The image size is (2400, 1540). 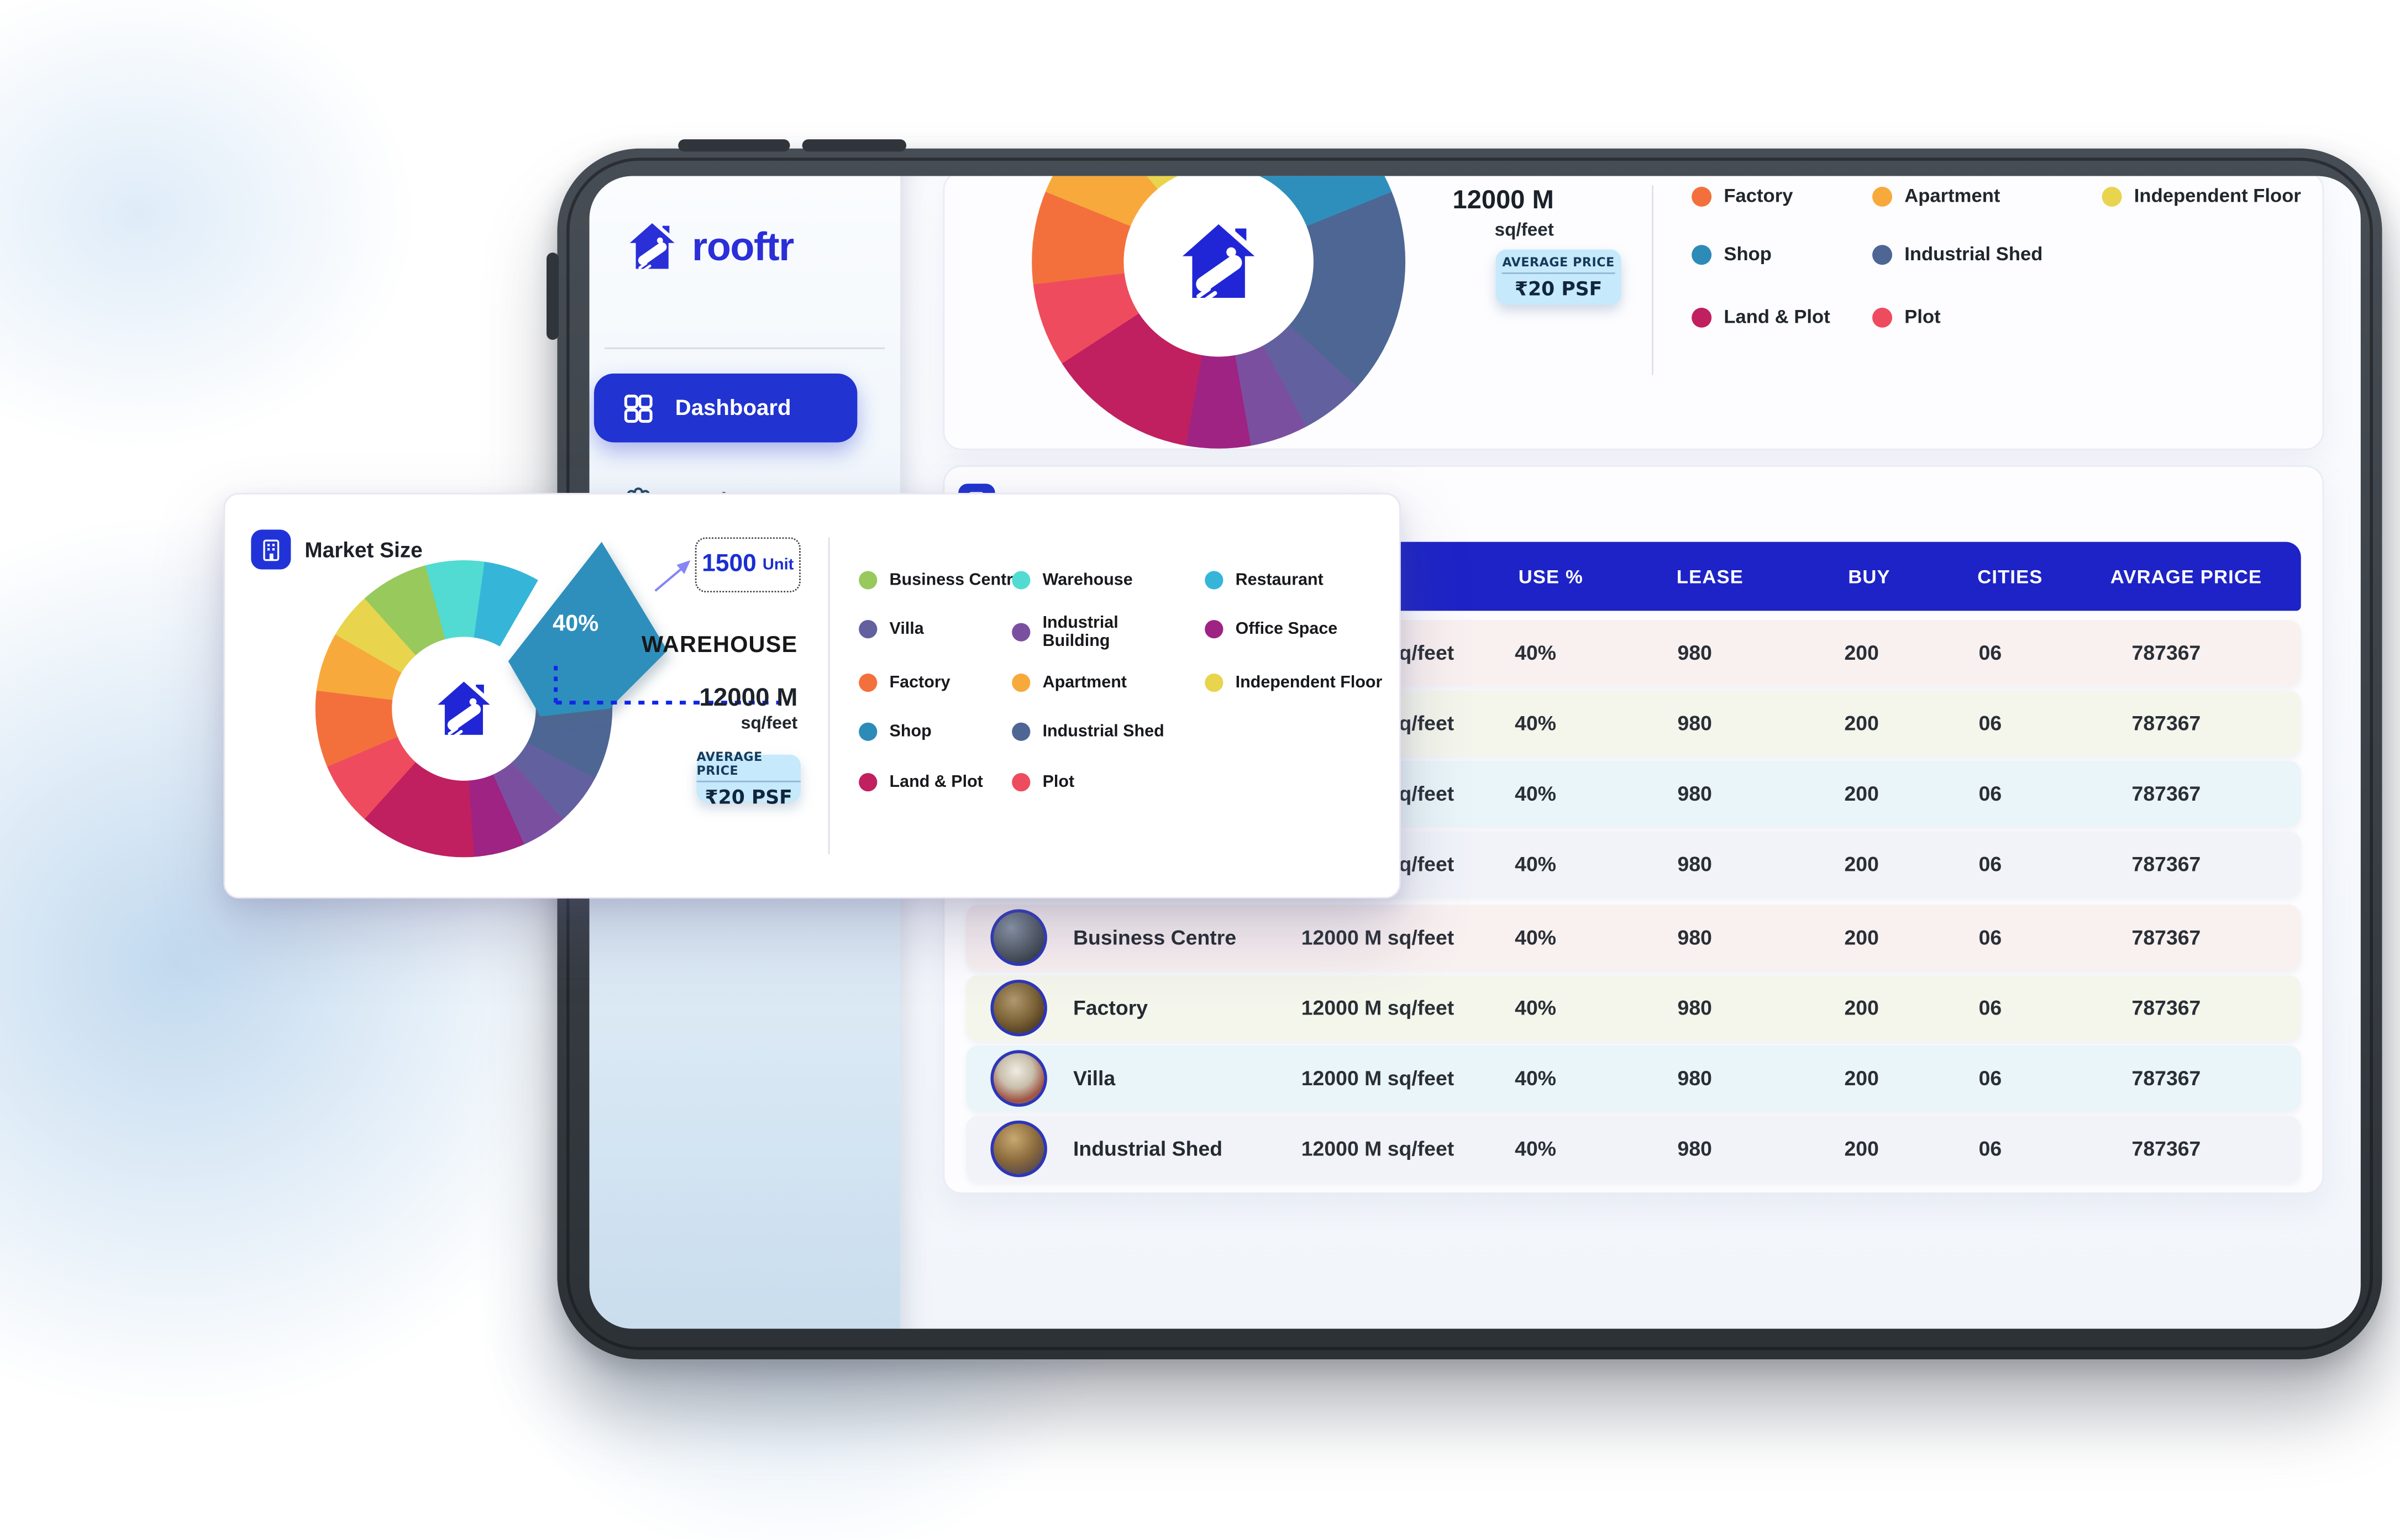 I want to click on brand-logo: rooftr, so click(x=709, y=246).